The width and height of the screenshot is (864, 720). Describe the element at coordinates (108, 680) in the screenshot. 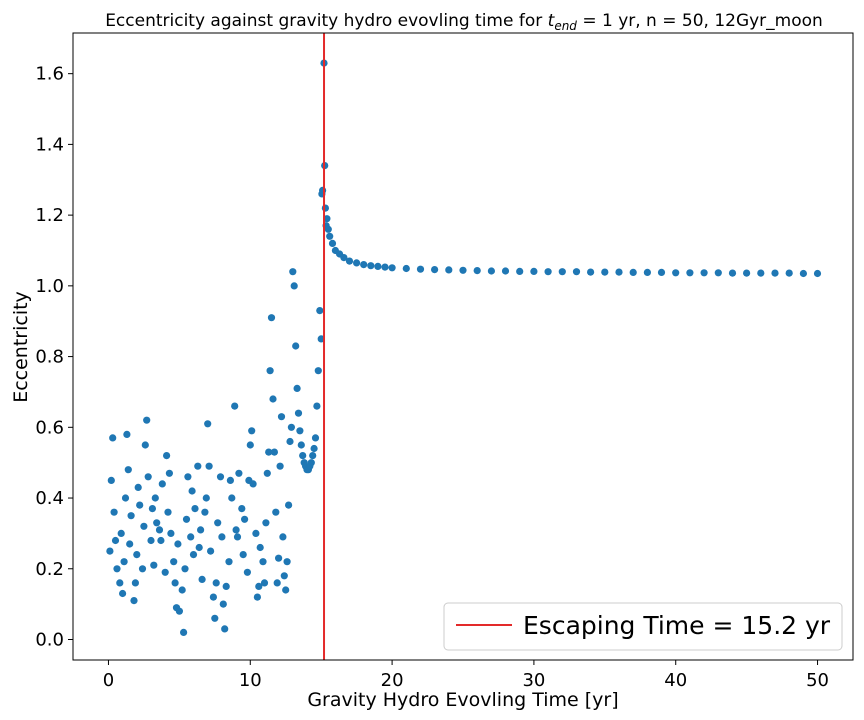

I see `x-tick-label: 0` at that location.